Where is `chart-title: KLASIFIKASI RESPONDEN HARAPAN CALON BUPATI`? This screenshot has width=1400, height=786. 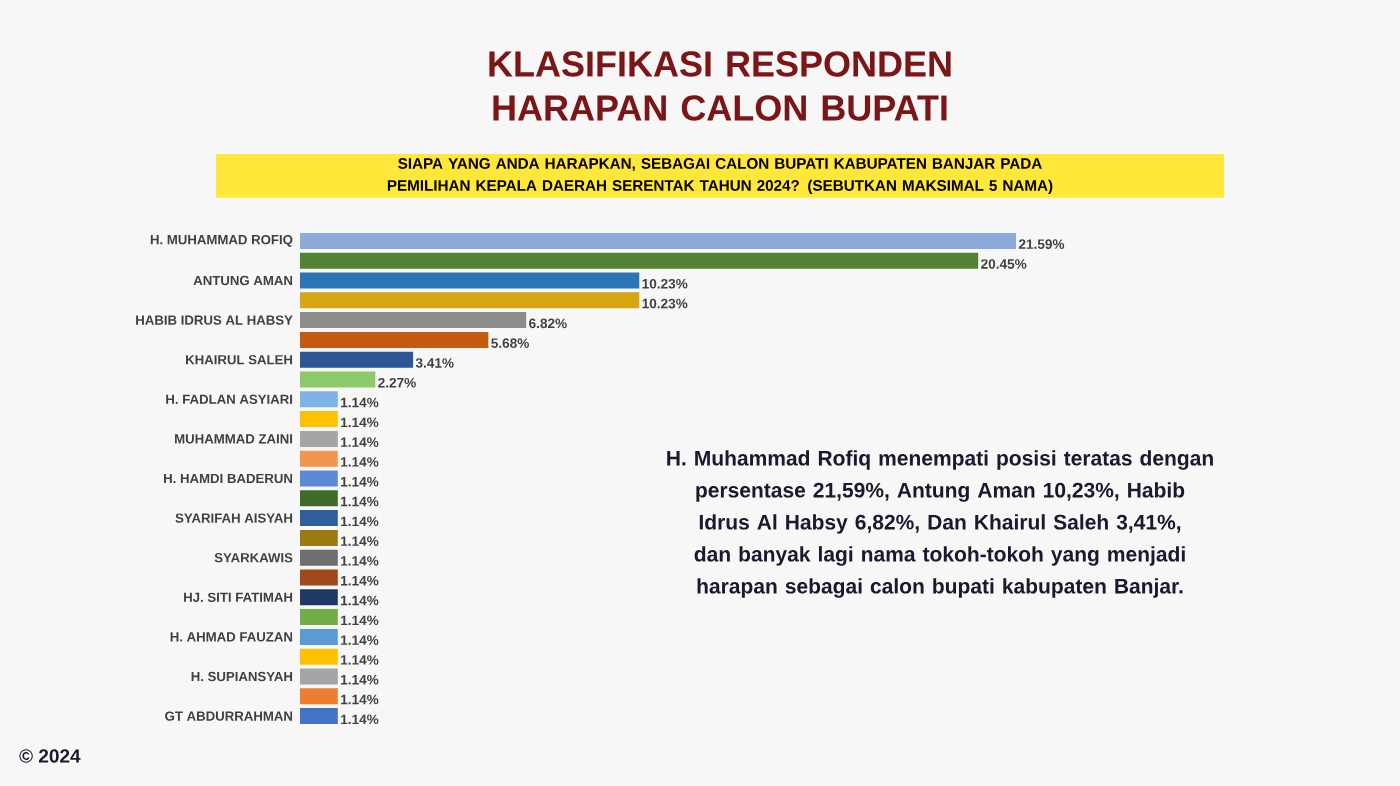
chart-title: KLASIFIKASI RESPONDEN HARAPAN CALON BUPATI is located at coordinates (720, 86).